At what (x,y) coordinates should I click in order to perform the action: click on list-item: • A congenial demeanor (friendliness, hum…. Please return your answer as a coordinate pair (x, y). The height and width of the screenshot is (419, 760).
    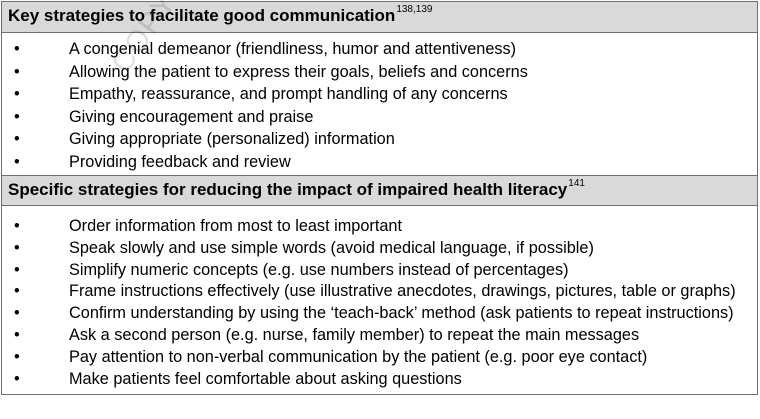
    Looking at the image, I should click on (379, 49).